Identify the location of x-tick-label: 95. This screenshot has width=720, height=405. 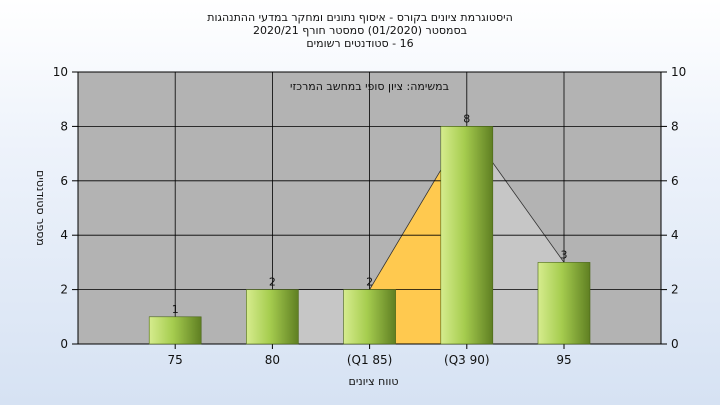
(563, 360).